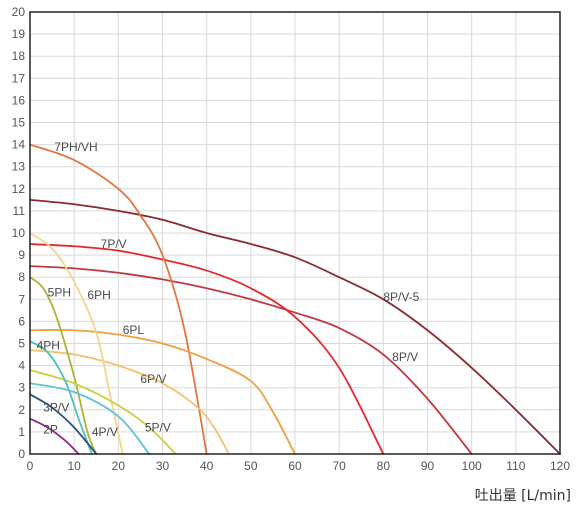 The image size is (576, 508). Describe the element at coordinates (48, 346) in the screenshot. I see `series-label: 4PH` at that location.